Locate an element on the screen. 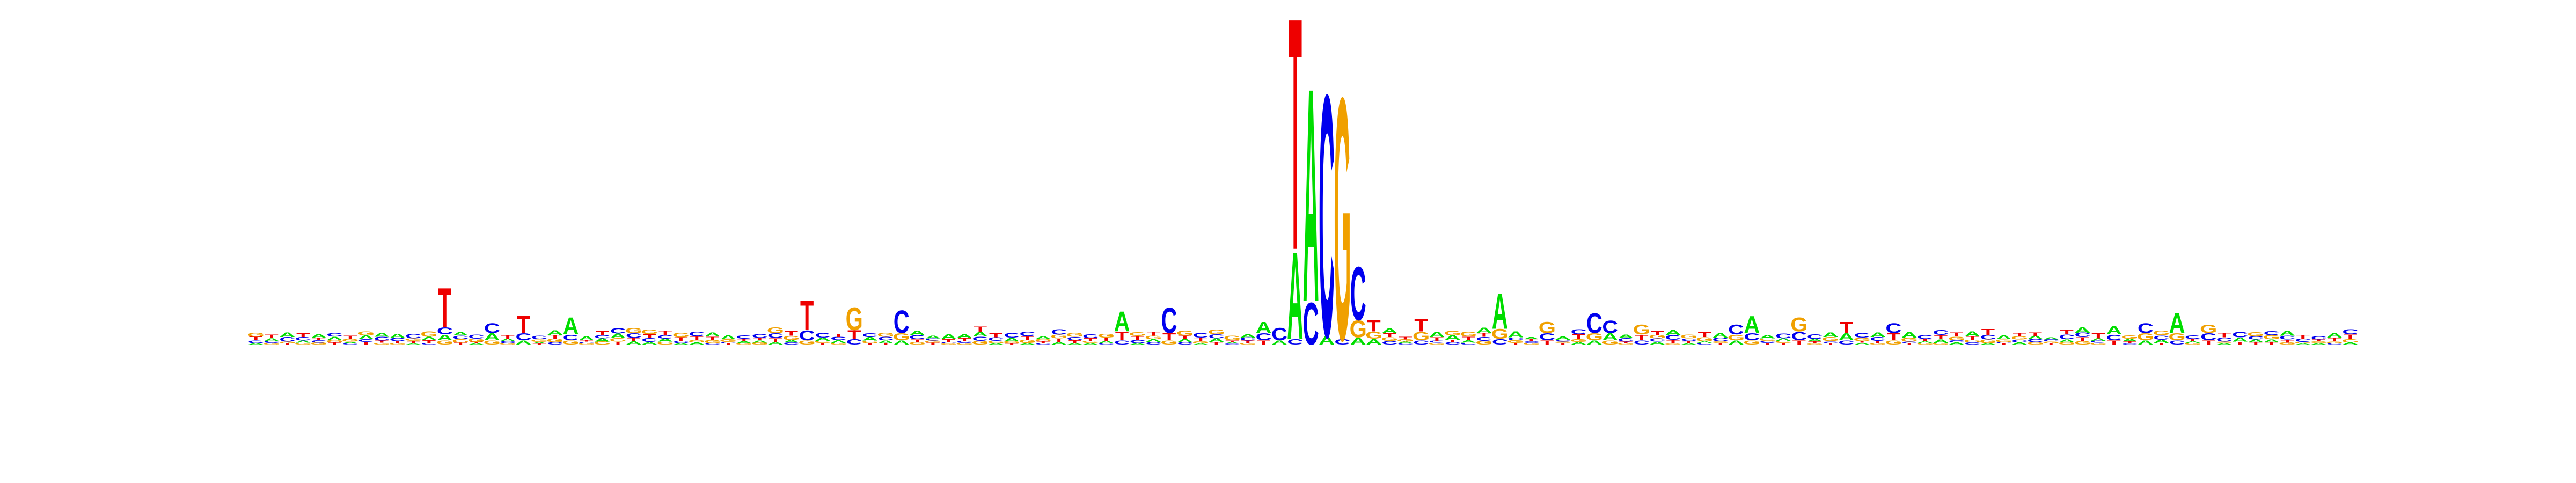  logo-letter-c-pos-55: C is located at coordinates (1122, 342).